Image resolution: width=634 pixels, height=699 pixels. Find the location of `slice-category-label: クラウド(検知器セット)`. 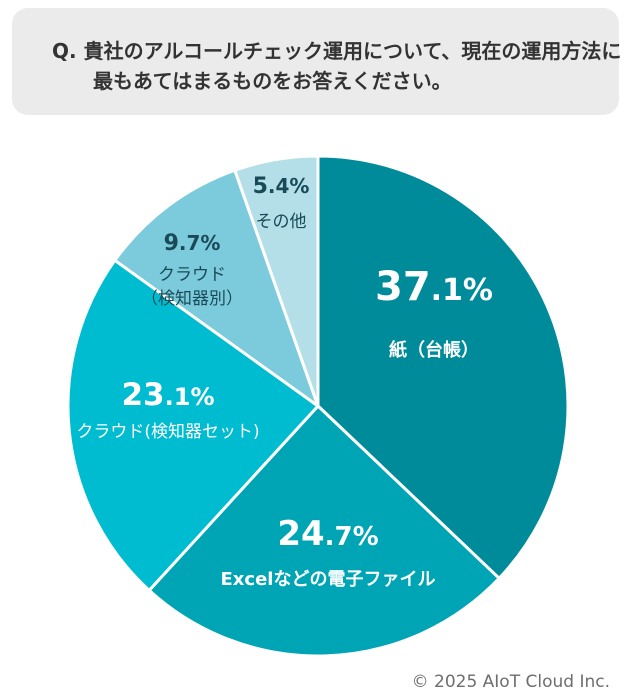

slice-category-label: クラウド(検知器セット) is located at coordinates (167, 432).